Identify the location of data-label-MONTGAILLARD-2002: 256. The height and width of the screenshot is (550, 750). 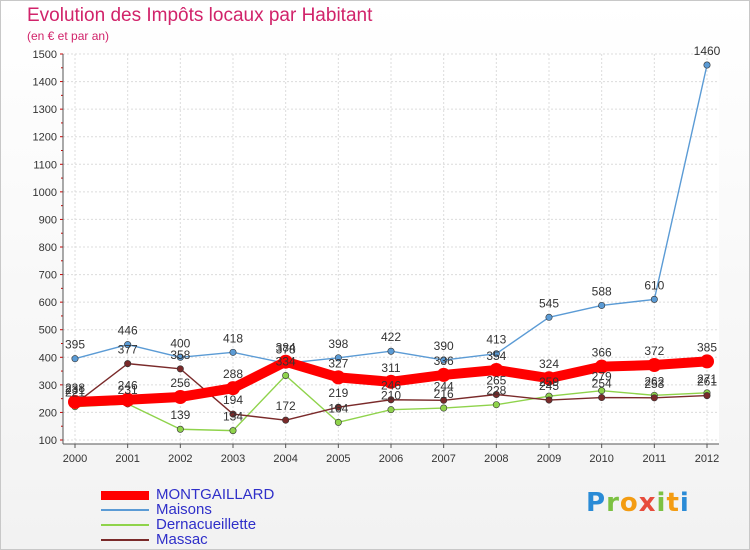
(180, 383).